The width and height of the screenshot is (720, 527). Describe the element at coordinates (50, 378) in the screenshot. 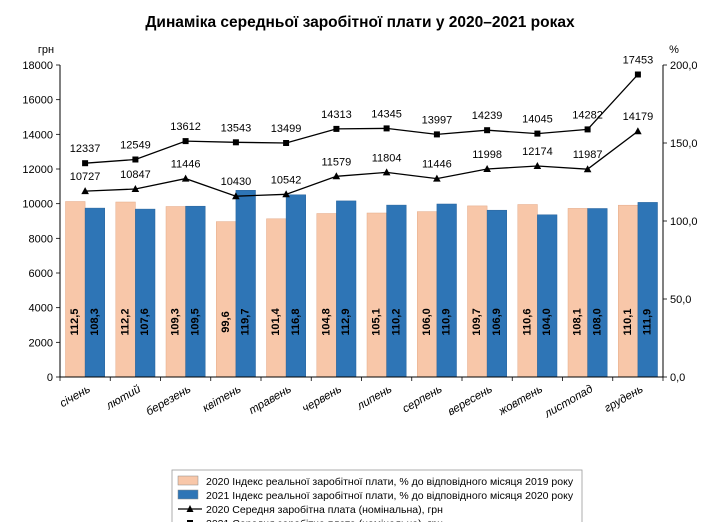

I see `left-axis-tick-label: 0` at that location.